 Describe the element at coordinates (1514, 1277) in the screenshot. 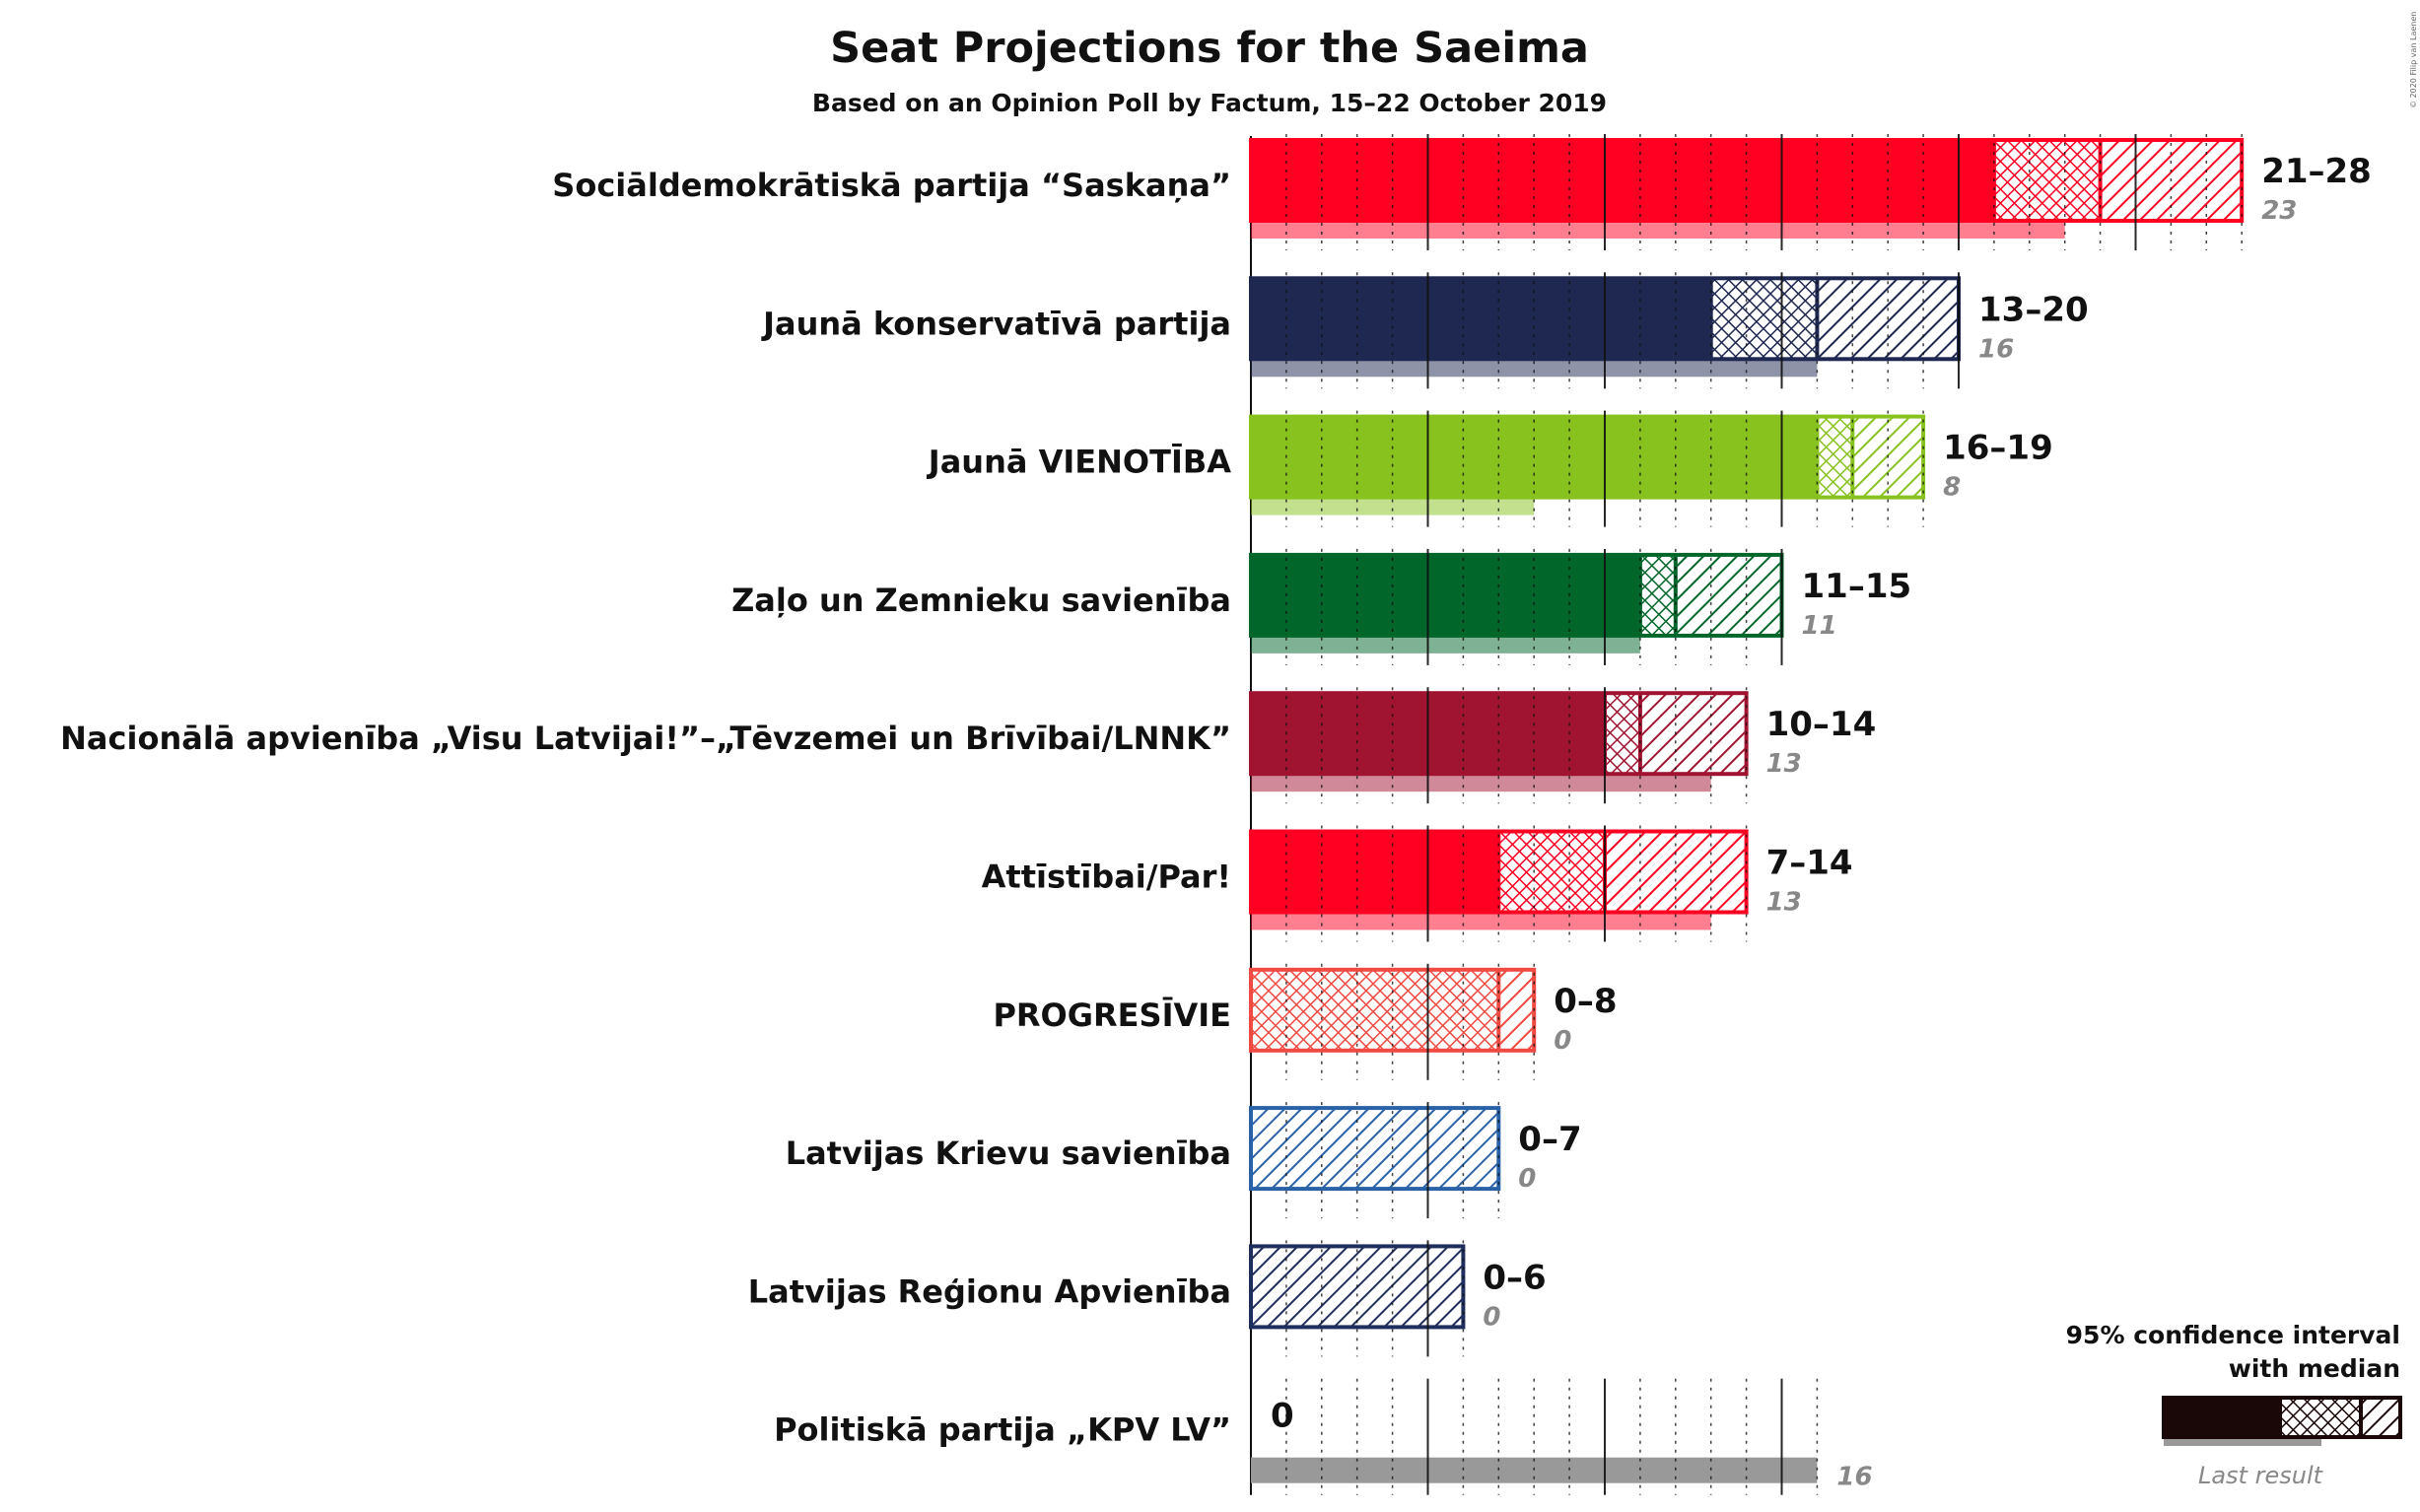

I see `range-label: 0–6` at that location.